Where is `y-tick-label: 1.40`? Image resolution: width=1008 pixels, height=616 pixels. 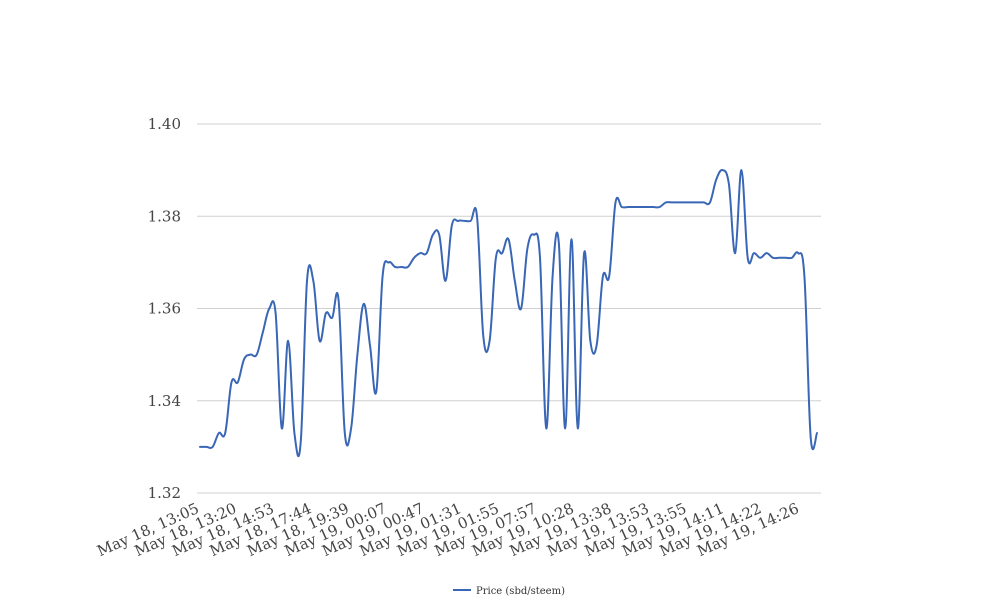
y-tick-label: 1.40 is located at coordinates (164, 124).